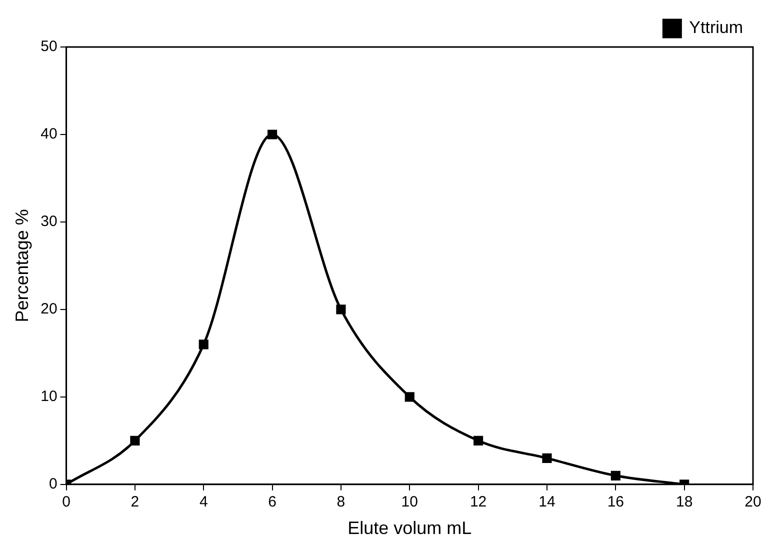 This screenshot has height=550, width=777. Describe the element at coordinates (684, 502) in the screenshot. I see `x-tick-label: 18` at that location.